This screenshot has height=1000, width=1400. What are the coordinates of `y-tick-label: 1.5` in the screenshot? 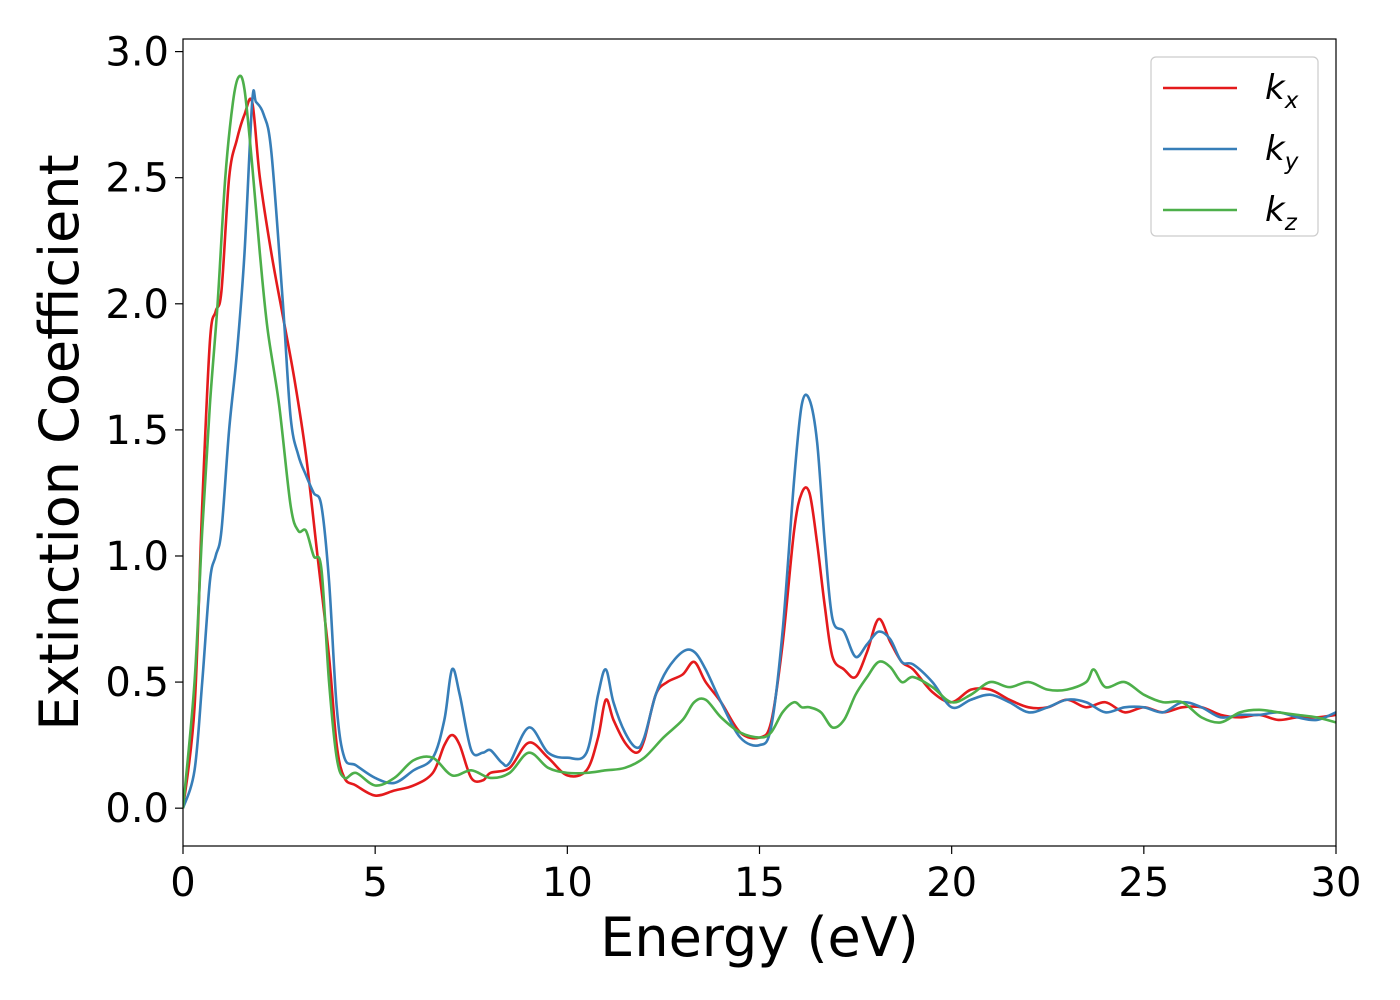 It's located at (137, 431).